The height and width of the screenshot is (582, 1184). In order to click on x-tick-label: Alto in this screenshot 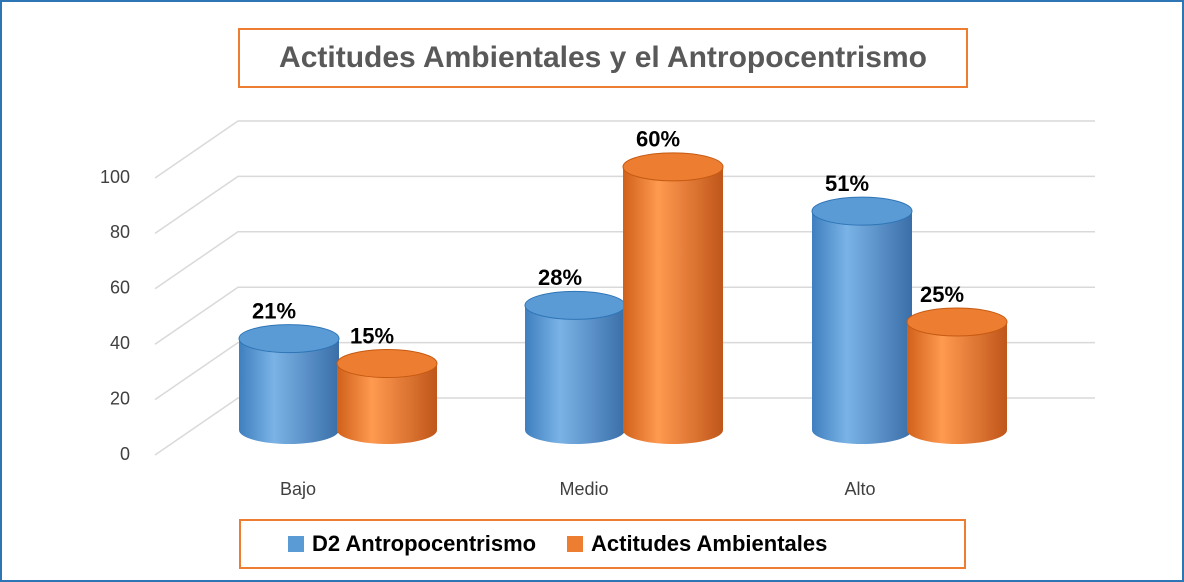, I will do `click(859, 489)`.